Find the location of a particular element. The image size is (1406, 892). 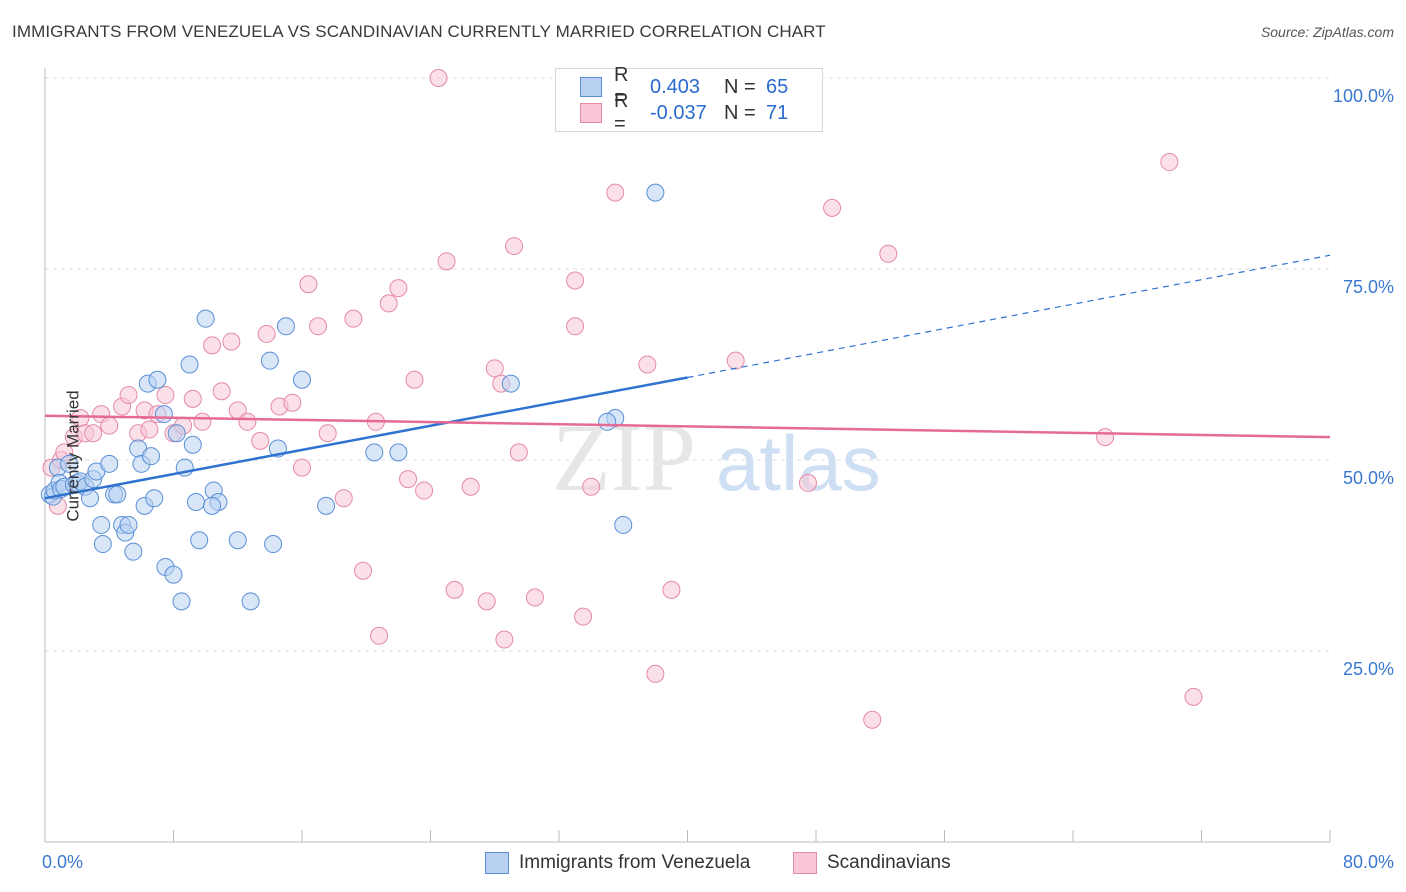

y-axis-label: Currently Married is located at coordinates (73, 456).